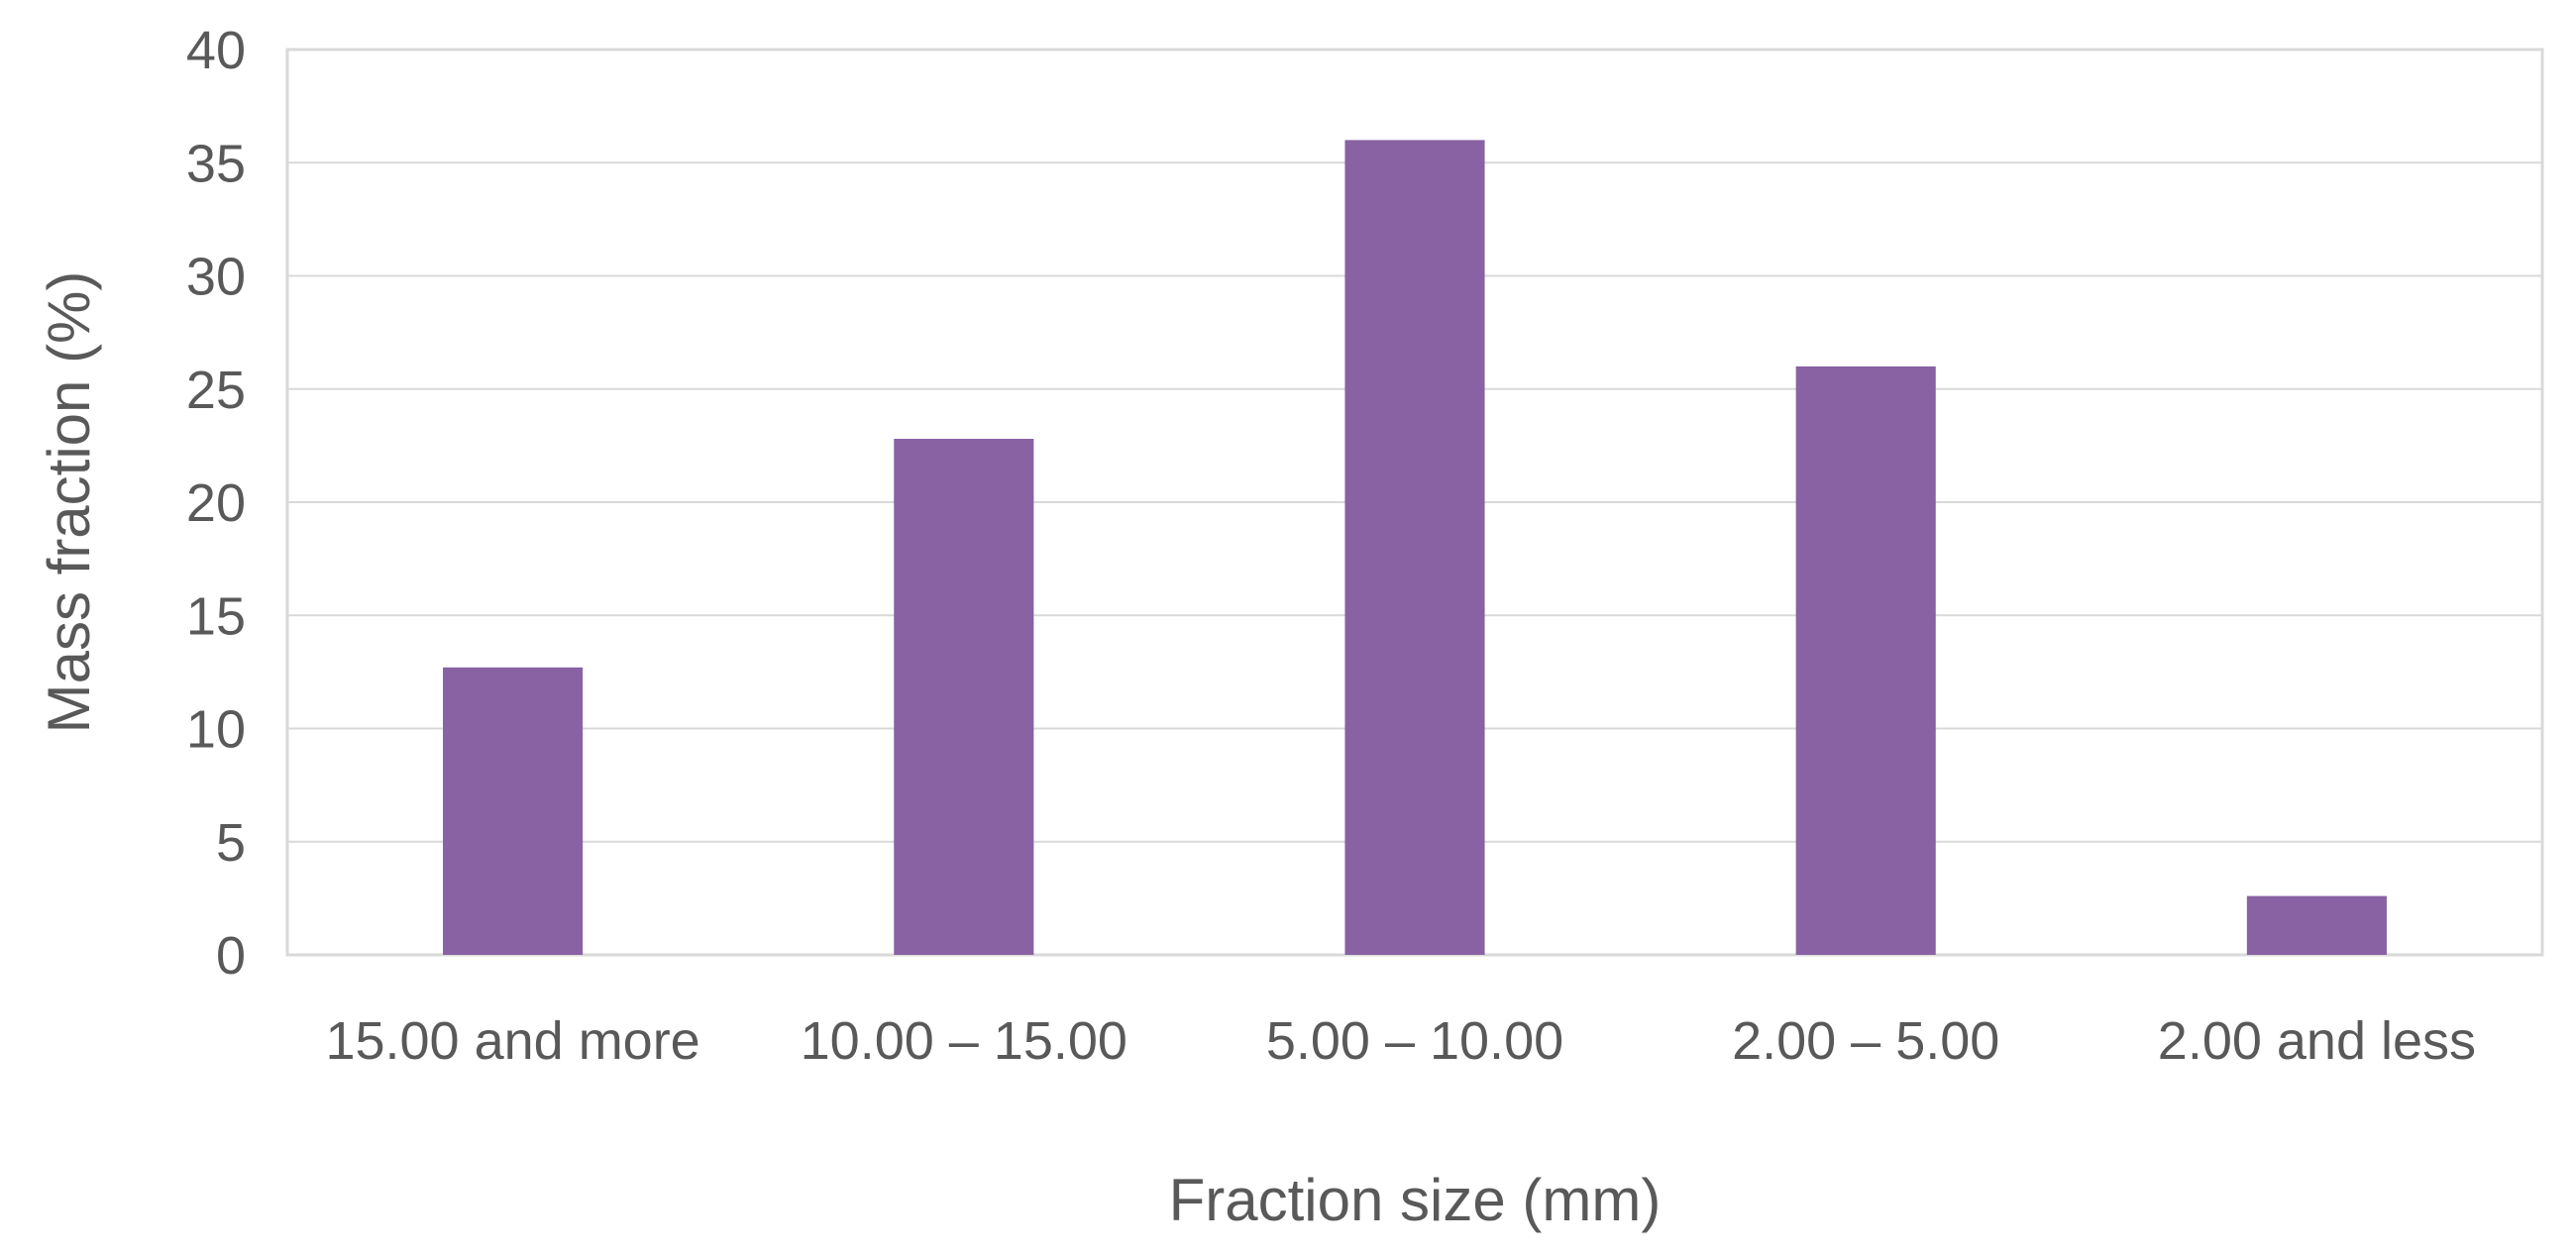 The height and width of the screenshot is (1254, 2576). Describe the element at coordinates (2317, 1041) in the screenshot. I see `x-tick-label: 2.00 and less` at that location.